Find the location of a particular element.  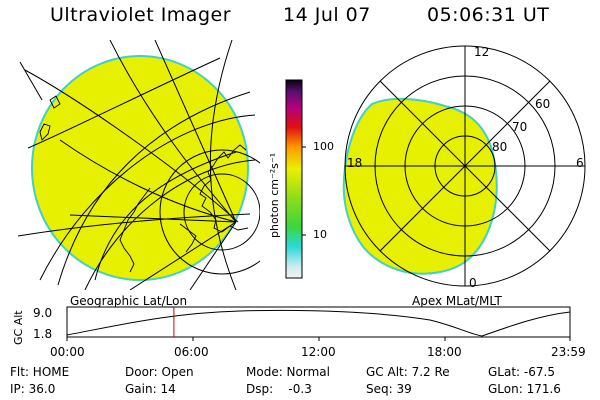

info-gc-alt: GC Alt: 7.2 Re is located at coordinates (408, 372).